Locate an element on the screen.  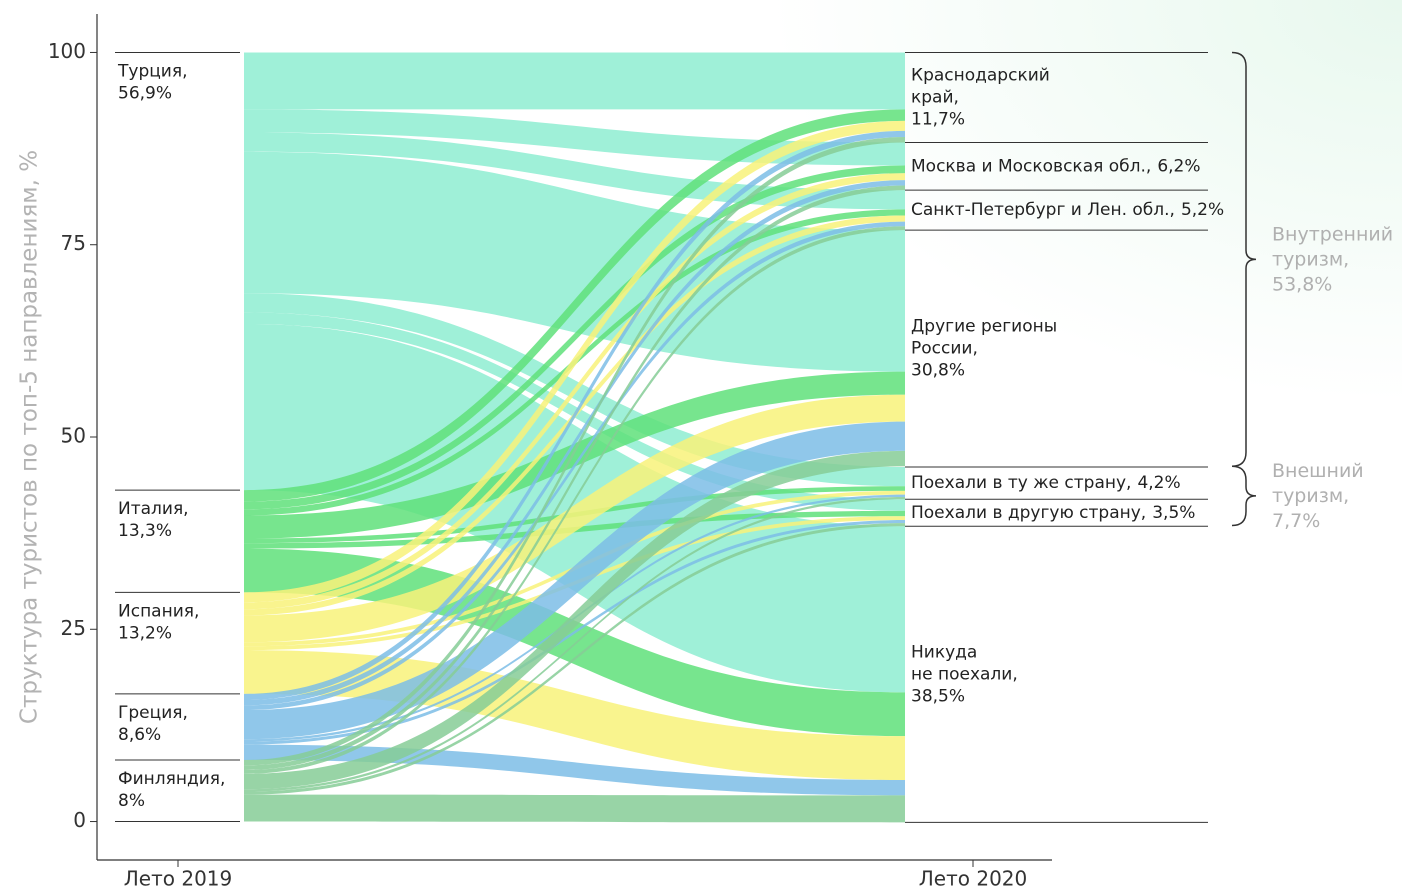
target-label: Санкт-Петербург и Лен. обл., 5,2% is located at coordinates (1067, 210).